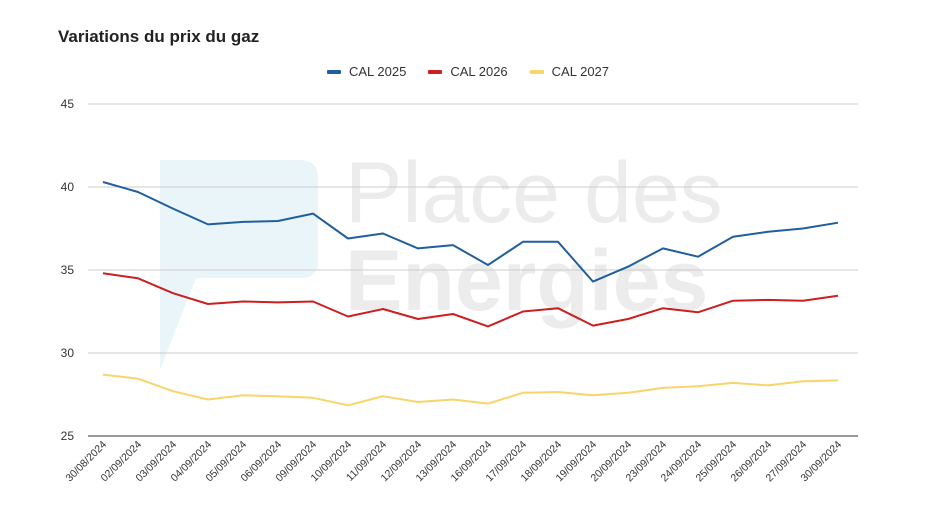 The height and width of the screenshot is (526, 936). Describe the element at coordinates (580, 71) in the screenshot. I see `legend-label-cal-2027: CAL 2027` at that location.